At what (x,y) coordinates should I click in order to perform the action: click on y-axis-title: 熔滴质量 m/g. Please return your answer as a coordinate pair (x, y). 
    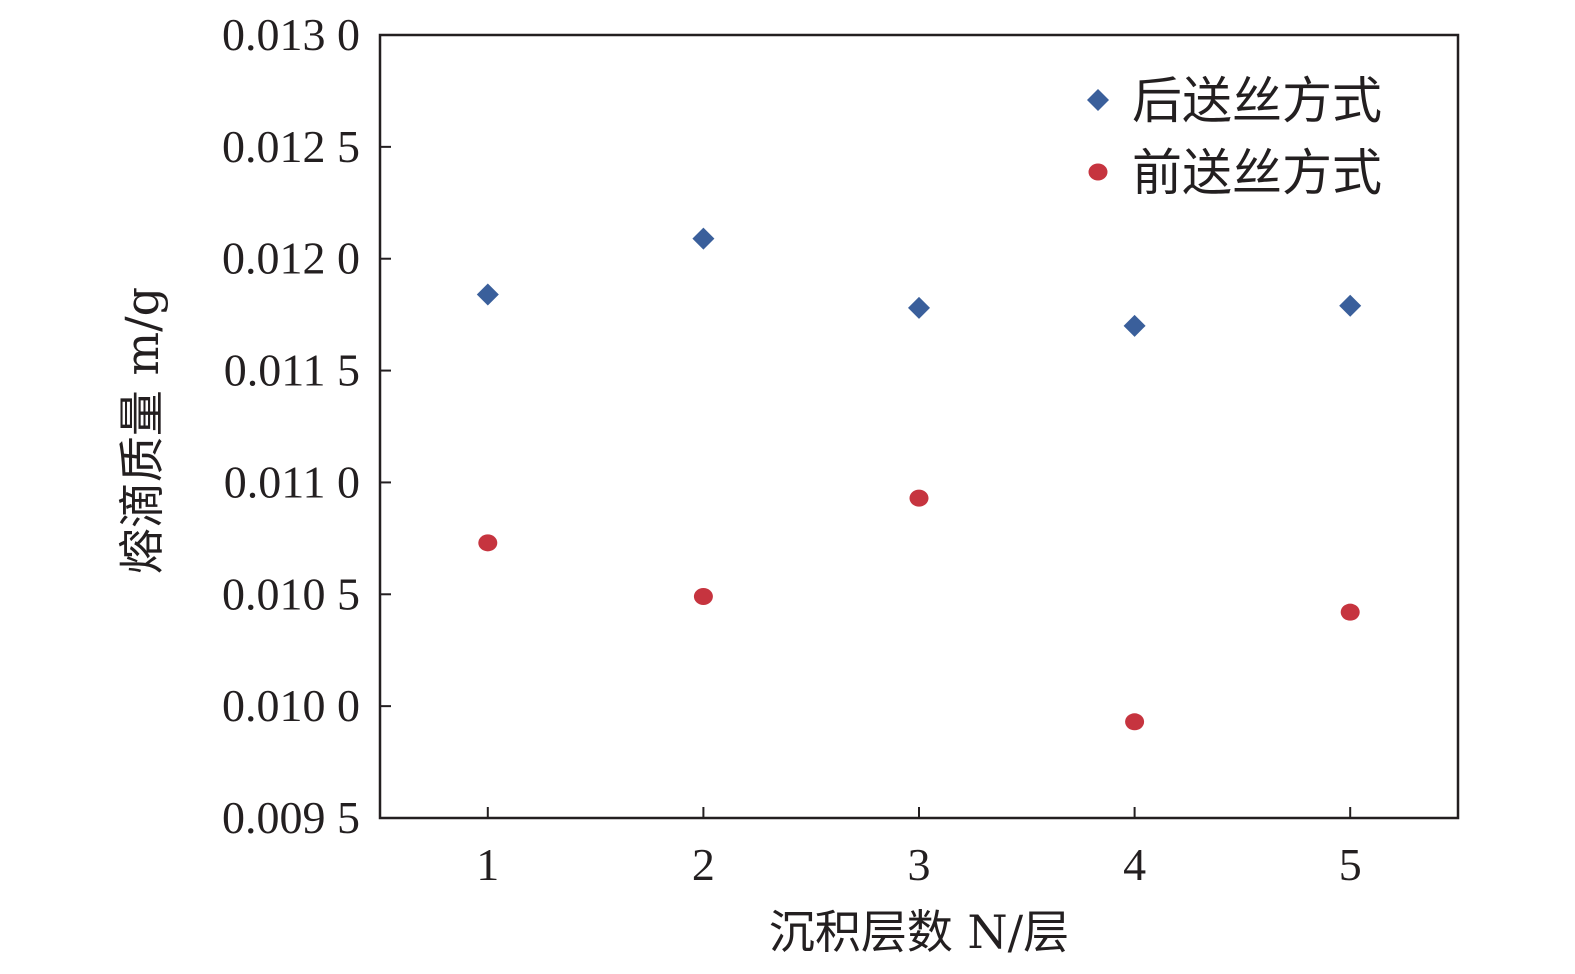
    Looking at the image, I should click on (142, 430).